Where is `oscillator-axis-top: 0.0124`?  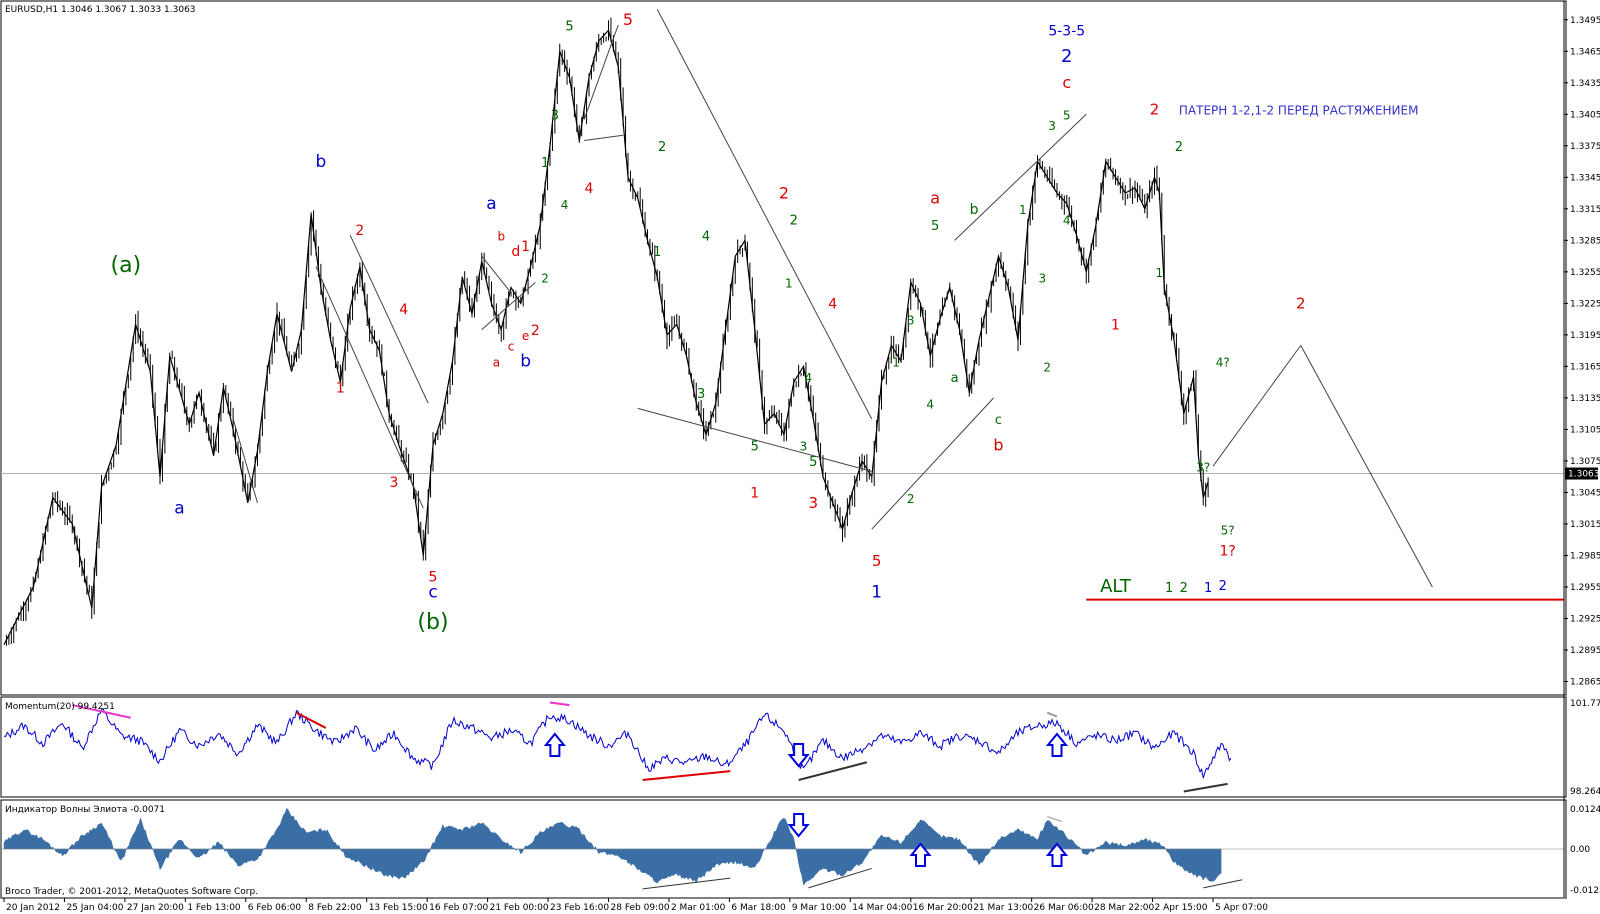
oscillator-axis-top: 0.0124 is located at coordinates (1585, 810).